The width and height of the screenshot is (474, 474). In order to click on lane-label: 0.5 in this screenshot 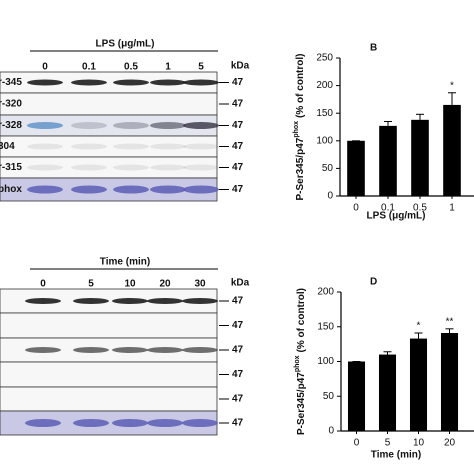, I will do `click(131, 67)`.